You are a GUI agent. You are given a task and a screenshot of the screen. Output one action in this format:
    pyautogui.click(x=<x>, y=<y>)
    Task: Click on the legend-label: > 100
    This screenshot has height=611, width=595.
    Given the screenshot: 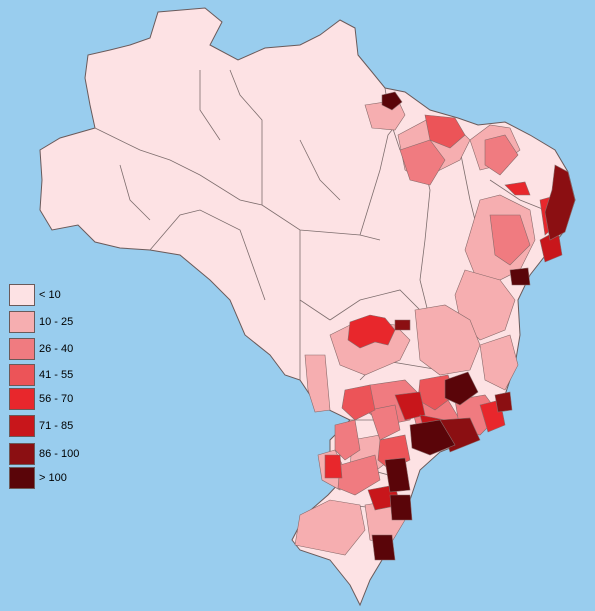 What is the action you would take?
    pyautogui.click(x=53, y=478)
    